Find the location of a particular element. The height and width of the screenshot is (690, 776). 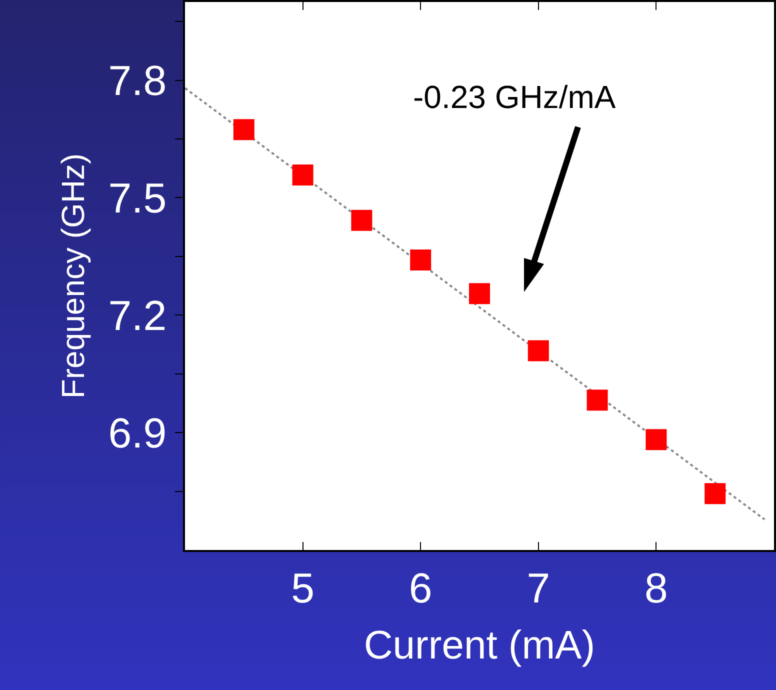

y-tick-label: 6.9 is located at coordinates (137, 432).